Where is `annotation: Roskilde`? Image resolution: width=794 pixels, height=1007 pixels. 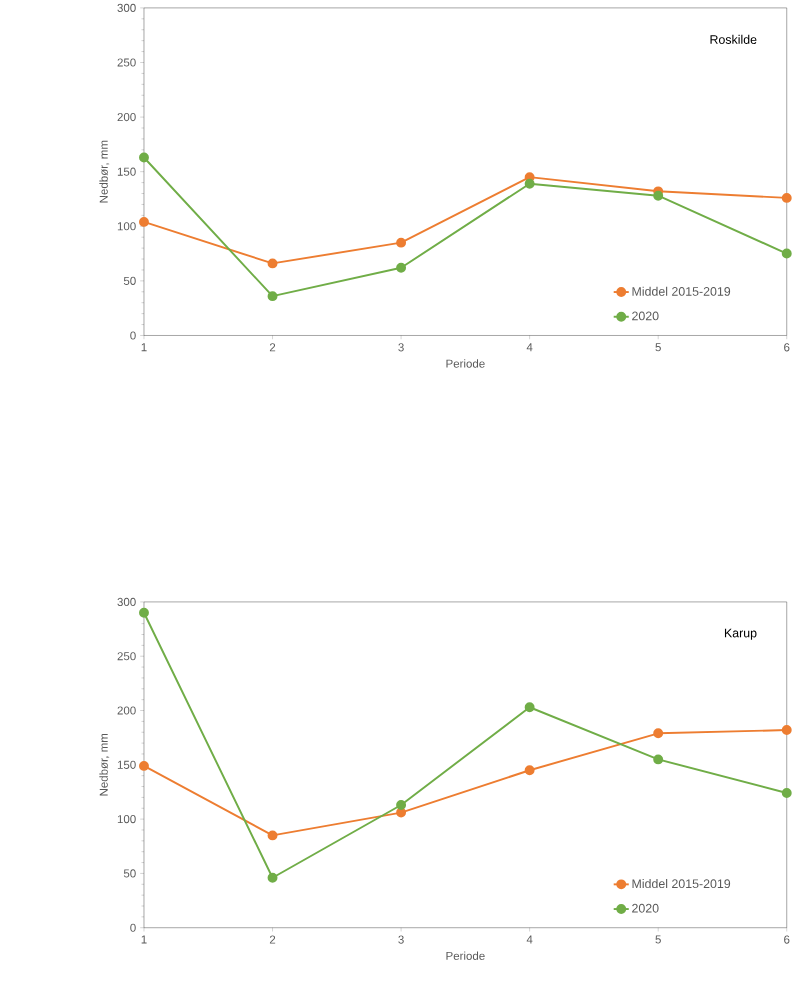
annotation: Roskilde is located at coordinates (733, 39).